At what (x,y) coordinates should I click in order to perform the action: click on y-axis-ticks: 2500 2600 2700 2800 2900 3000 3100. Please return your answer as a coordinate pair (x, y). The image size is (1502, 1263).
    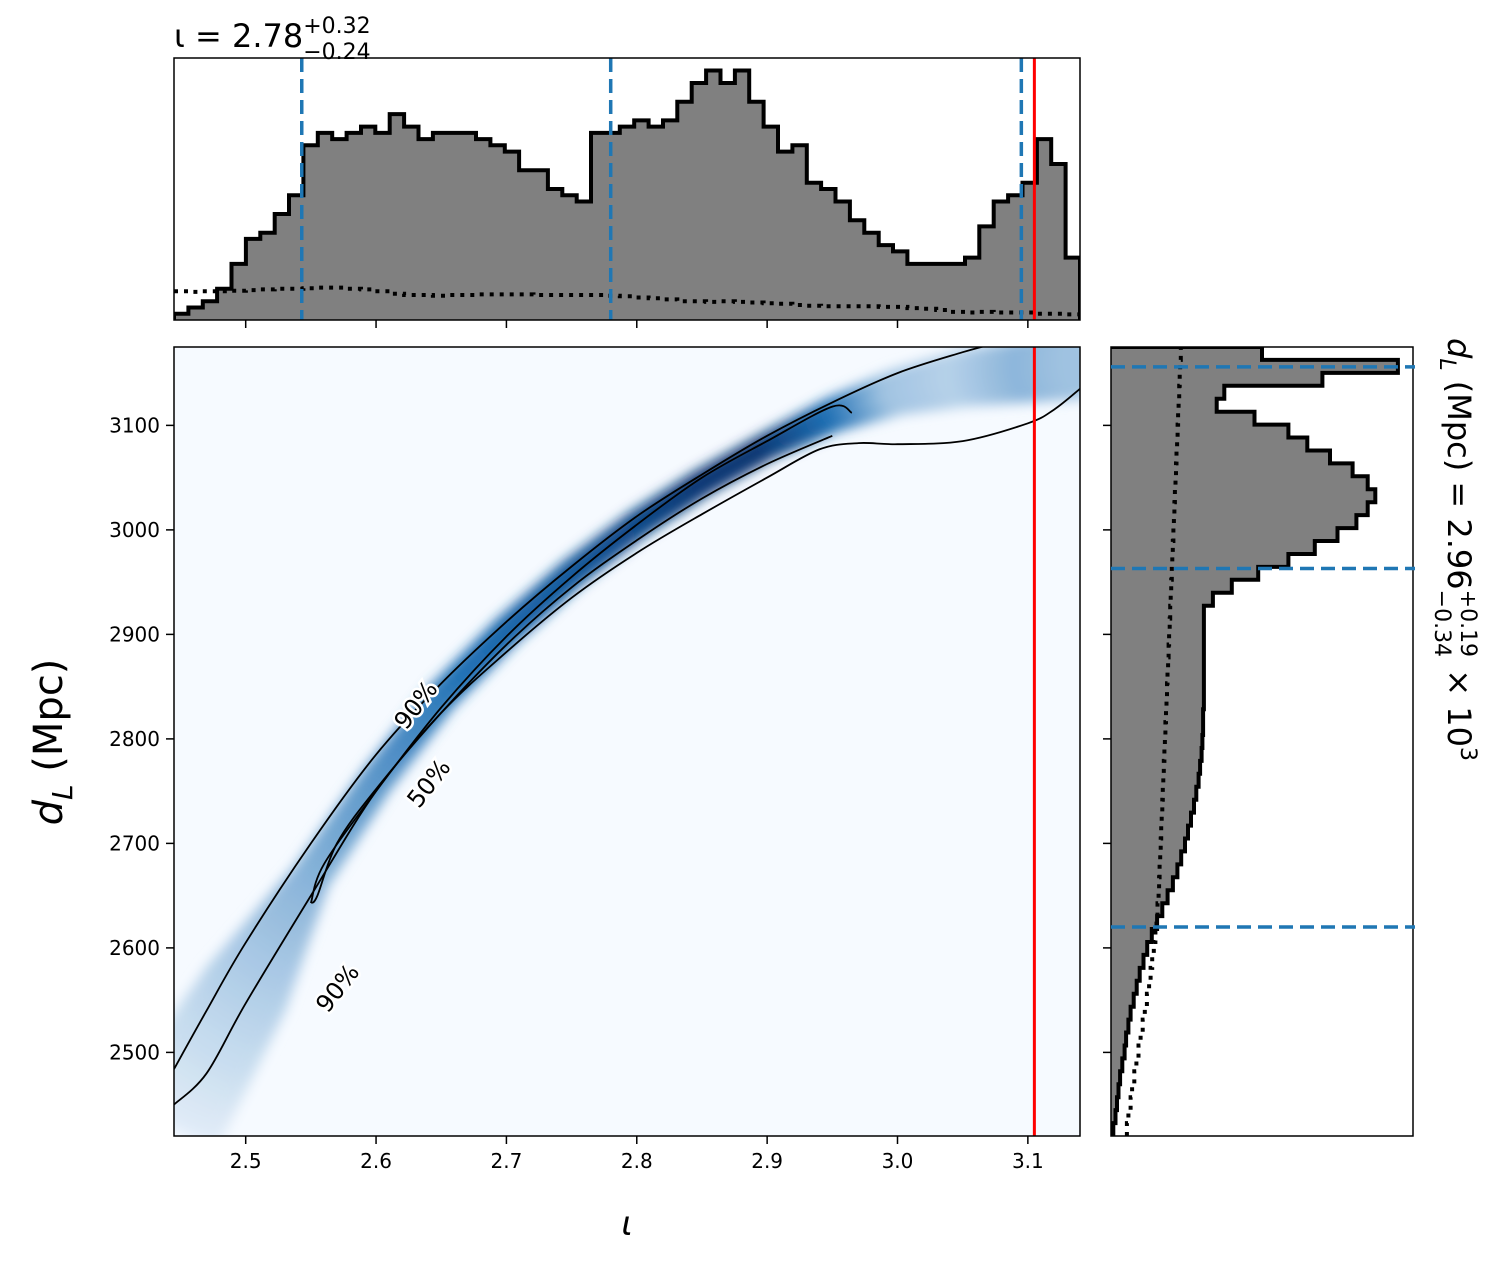
    Looking at the image, I should click on (141, 738).